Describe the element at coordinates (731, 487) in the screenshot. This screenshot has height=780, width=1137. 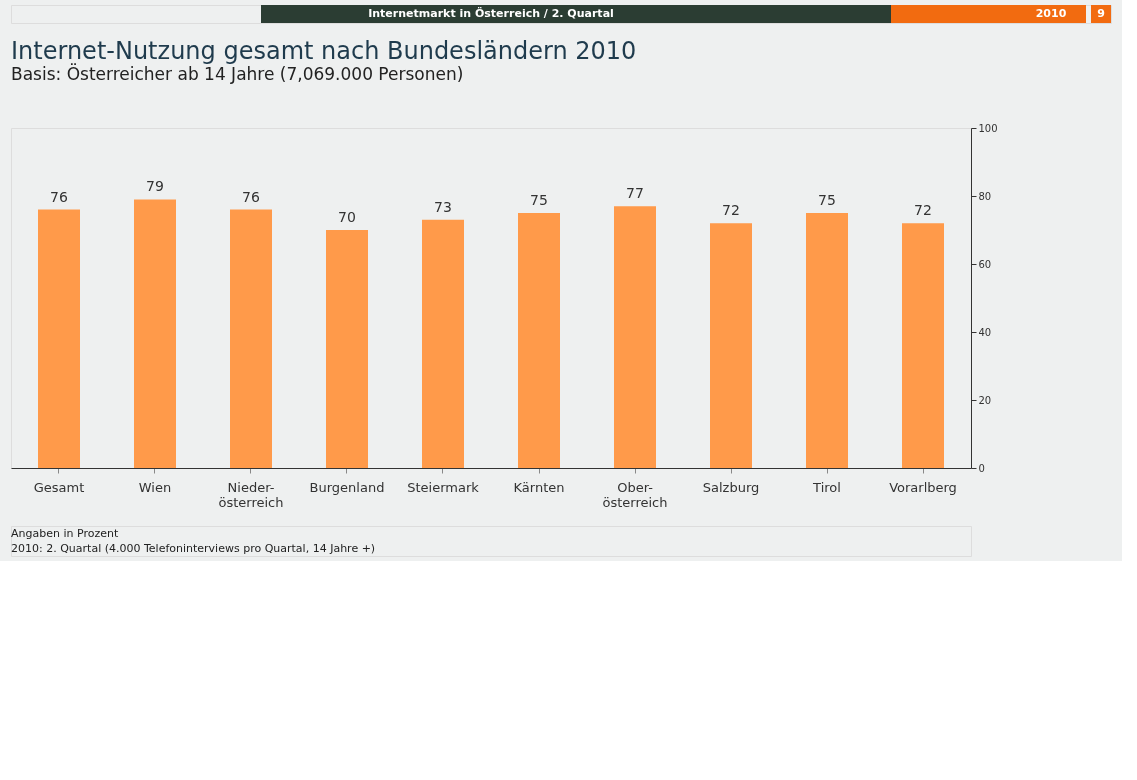
I see `x-tick-label: Salzburg` at that location.